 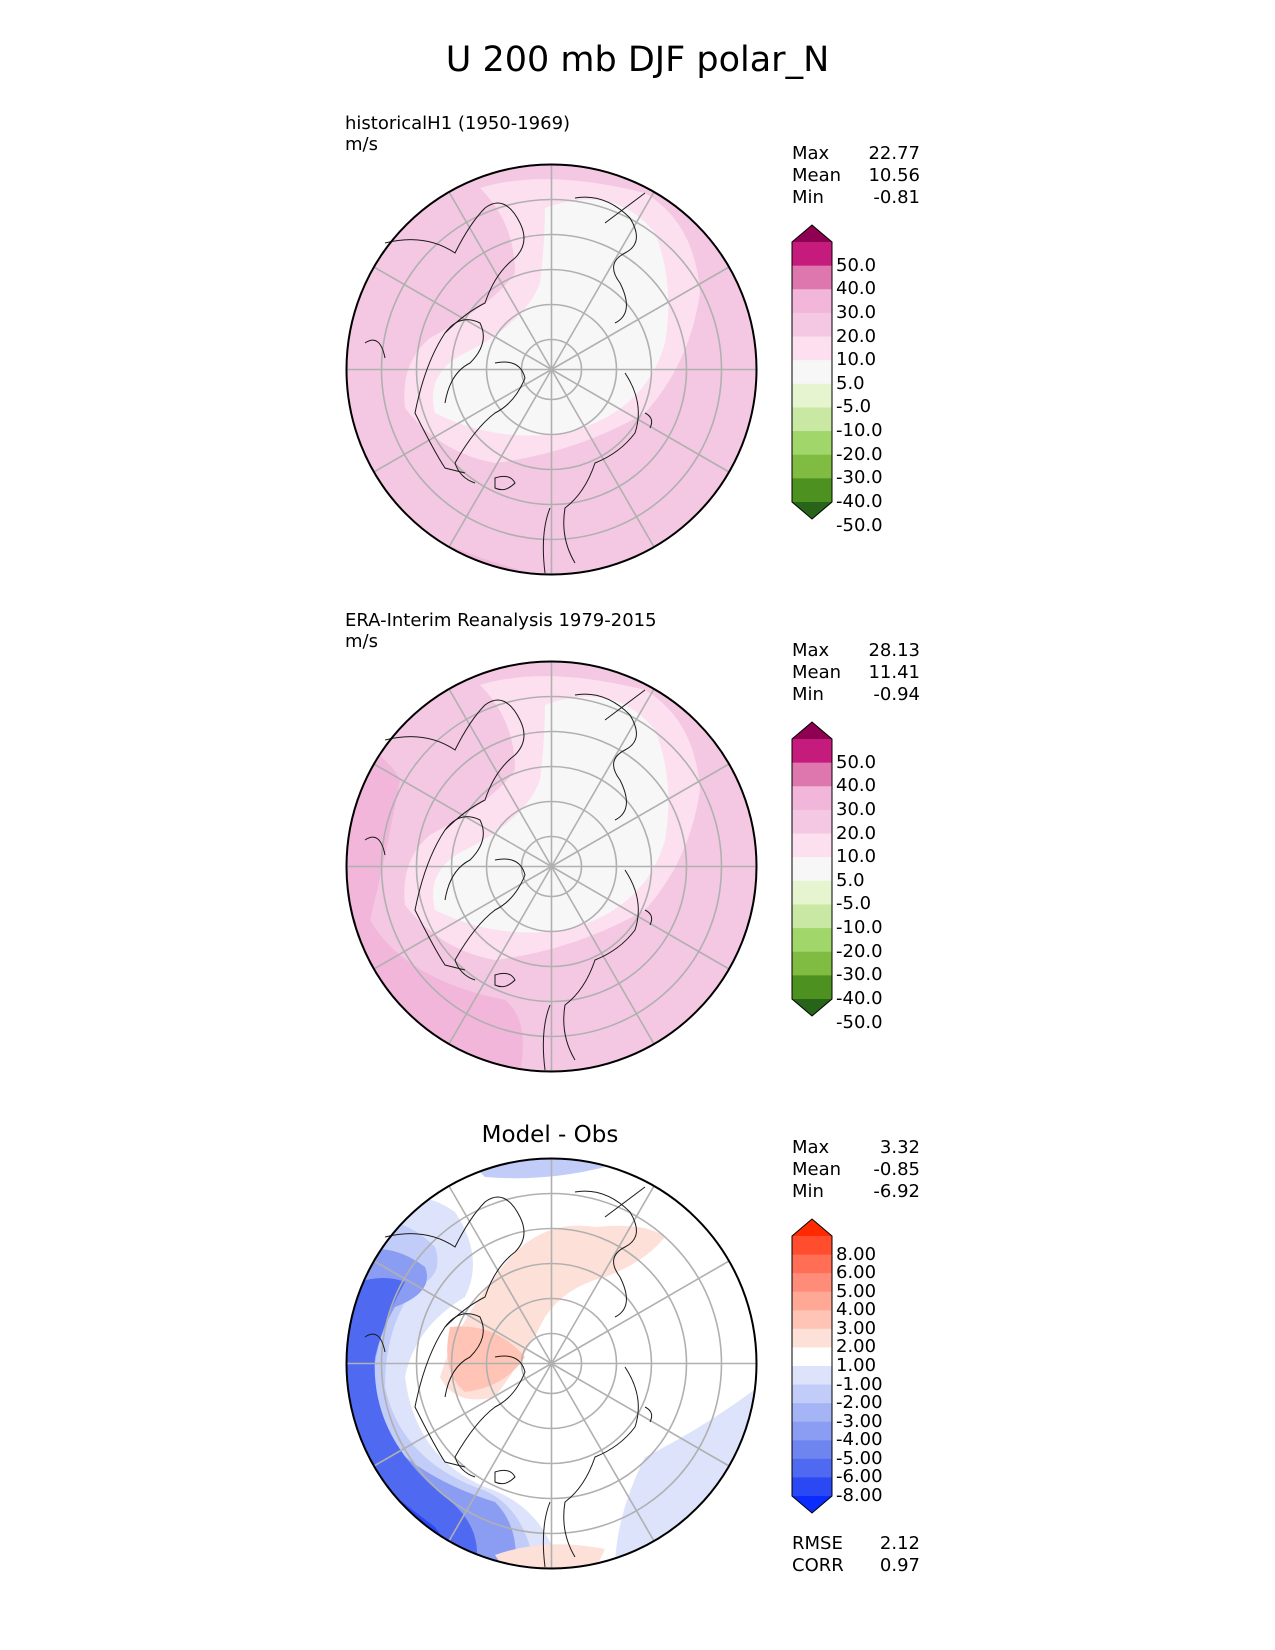 What do you see at coordinates (859, 975) in the screenshot?
I see `colorbar-tick-label: -30.0` at bounding box center [859, 975].